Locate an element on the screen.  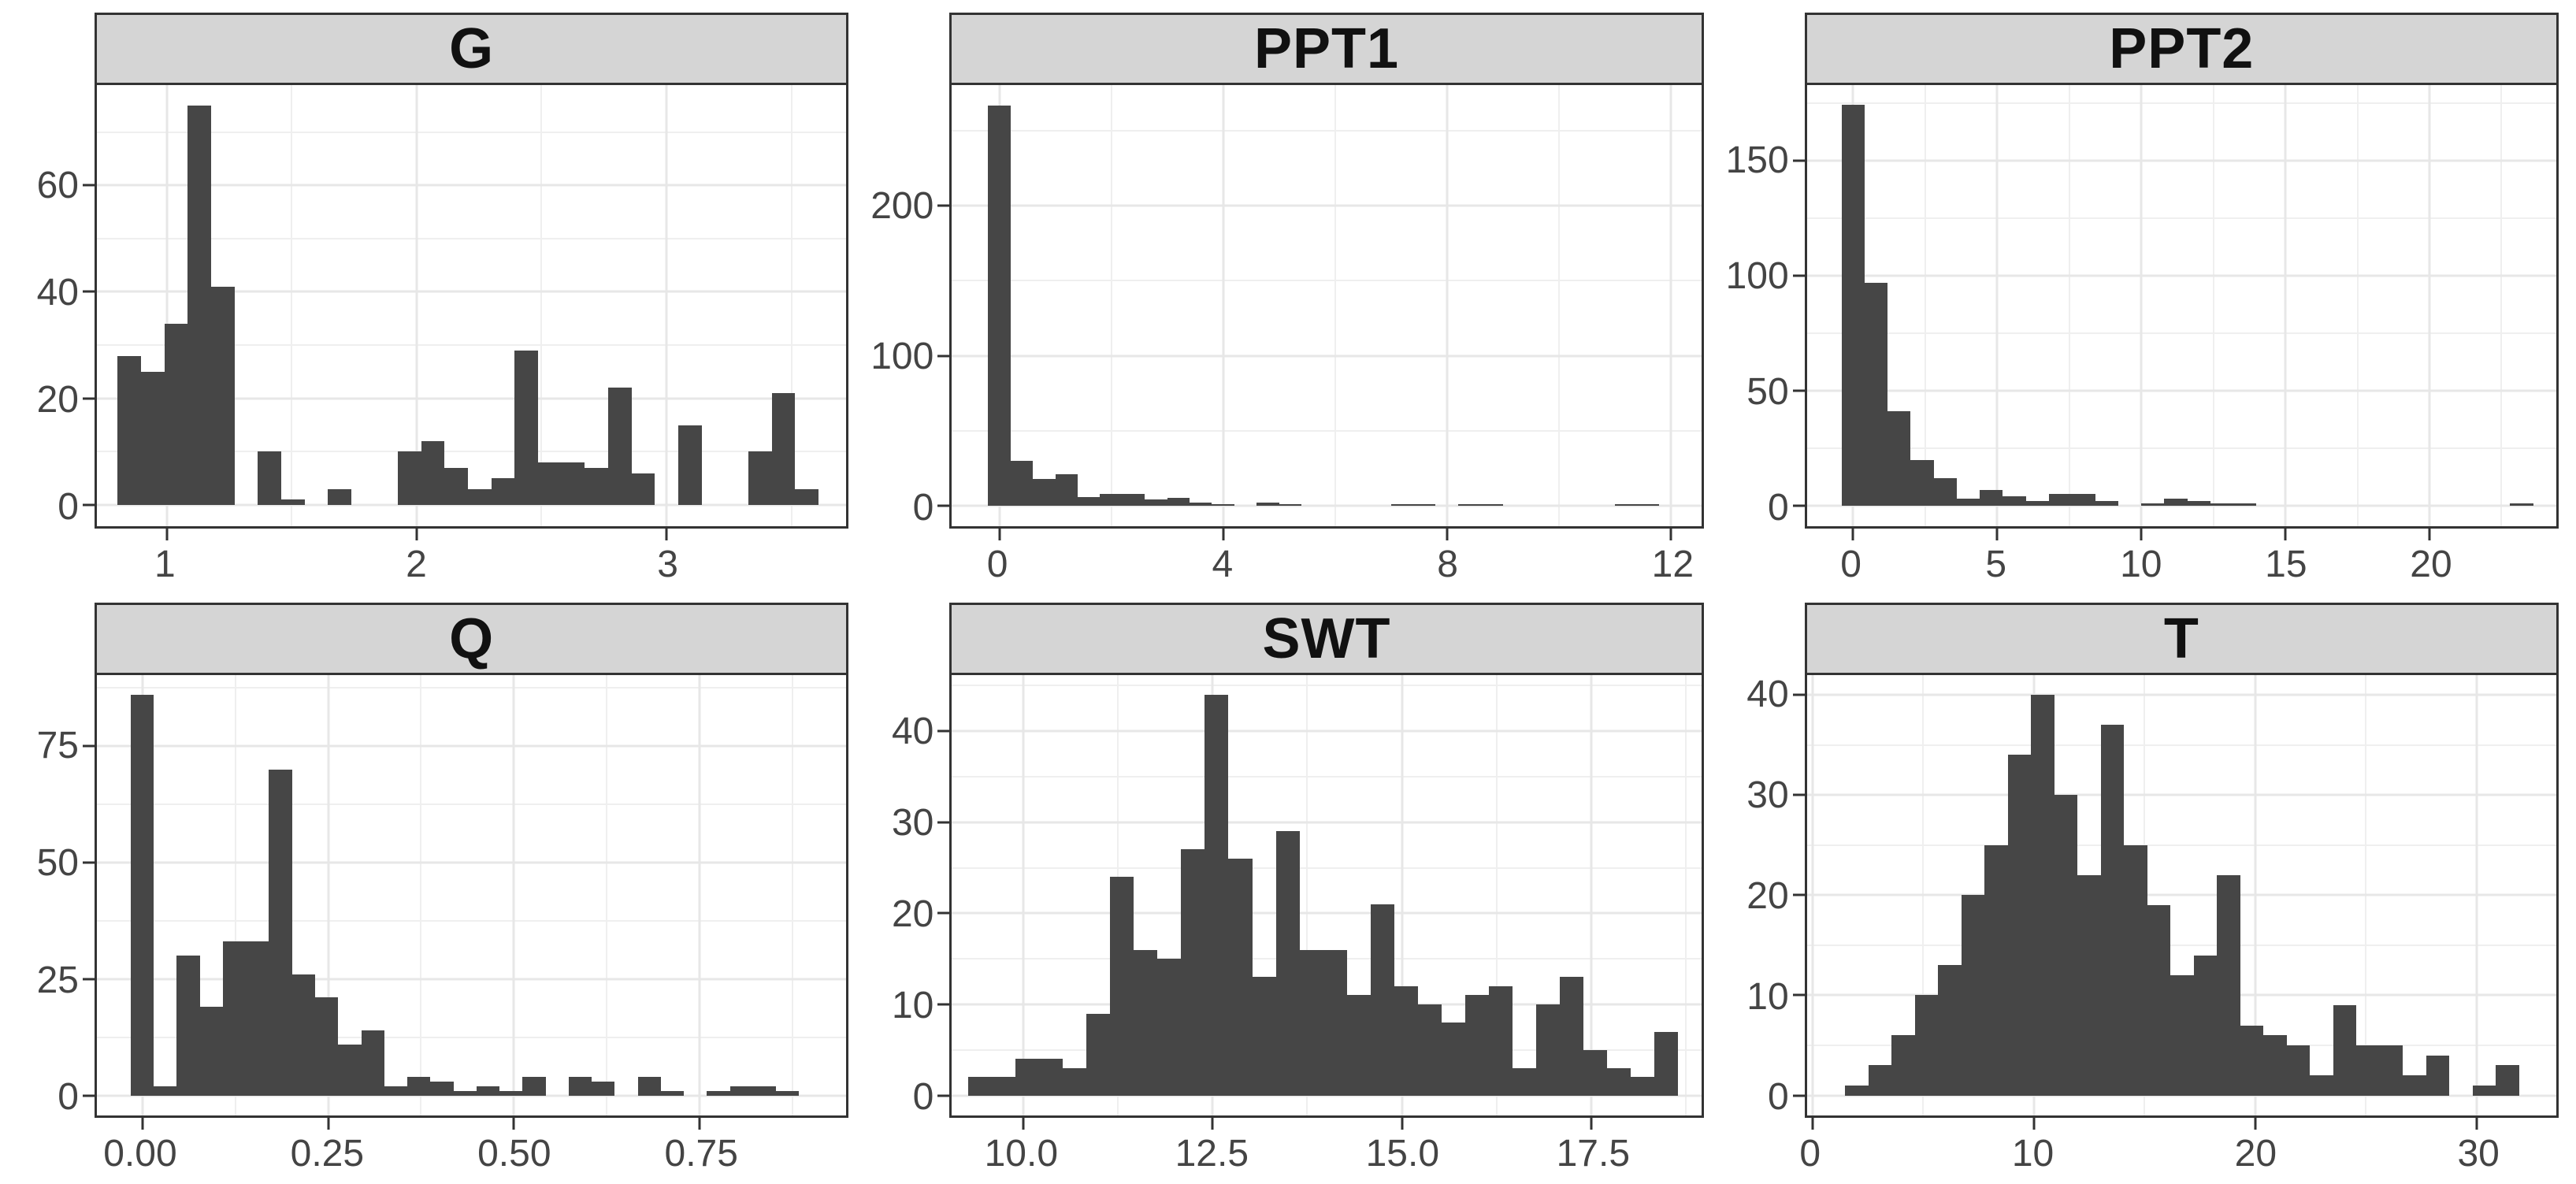
x-tick-label: 30 is located at coordinates (2478, 1154).